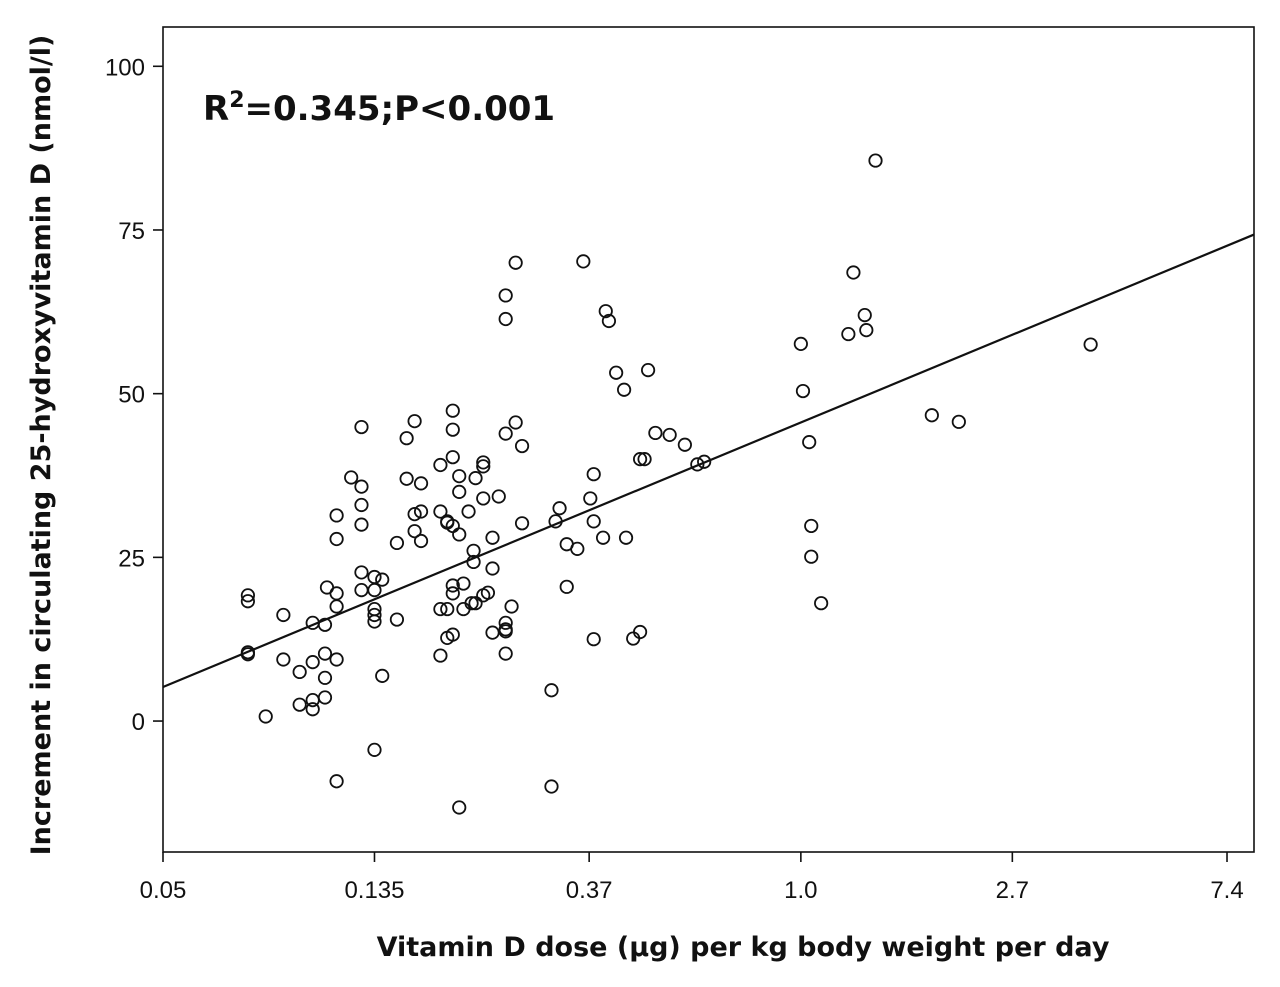 The image size is (1280, 987). What do you see at coordinates (379, 108) in the screenshot?
I see `r-squared-annotation: R2=0.345;P<0.001` at bounding box center [379, 108].